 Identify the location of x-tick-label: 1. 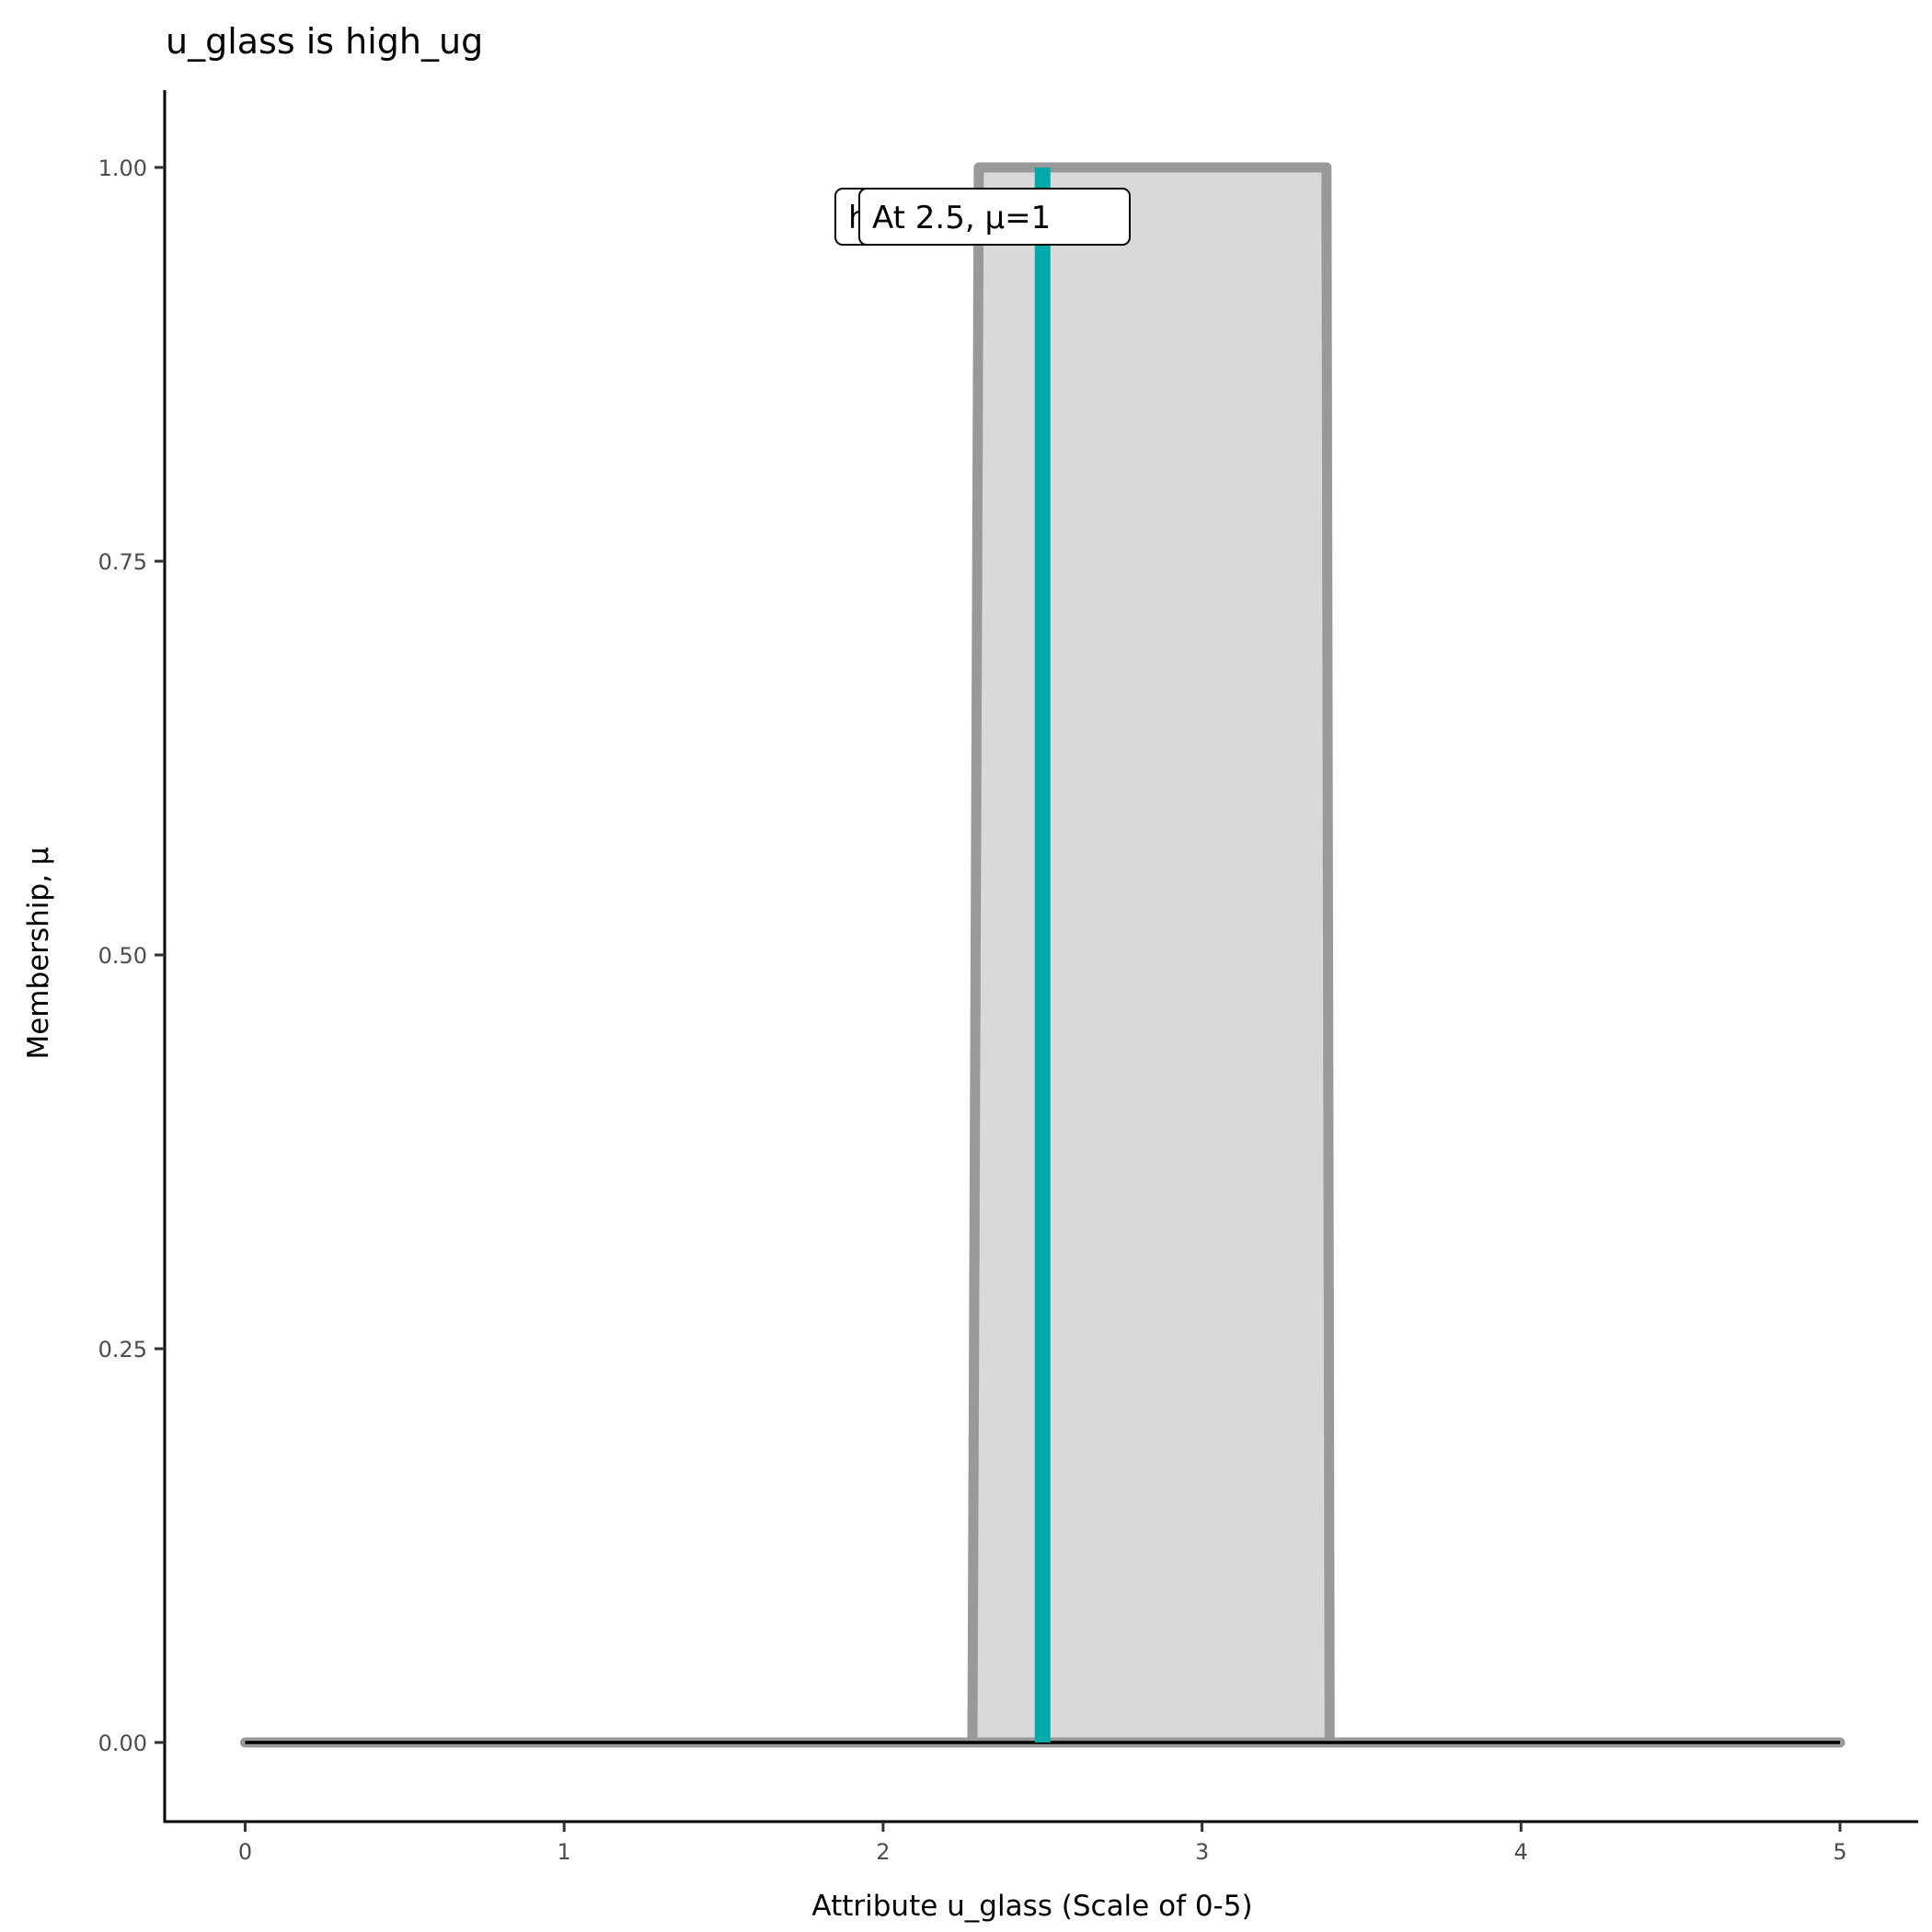
(564, 1852).